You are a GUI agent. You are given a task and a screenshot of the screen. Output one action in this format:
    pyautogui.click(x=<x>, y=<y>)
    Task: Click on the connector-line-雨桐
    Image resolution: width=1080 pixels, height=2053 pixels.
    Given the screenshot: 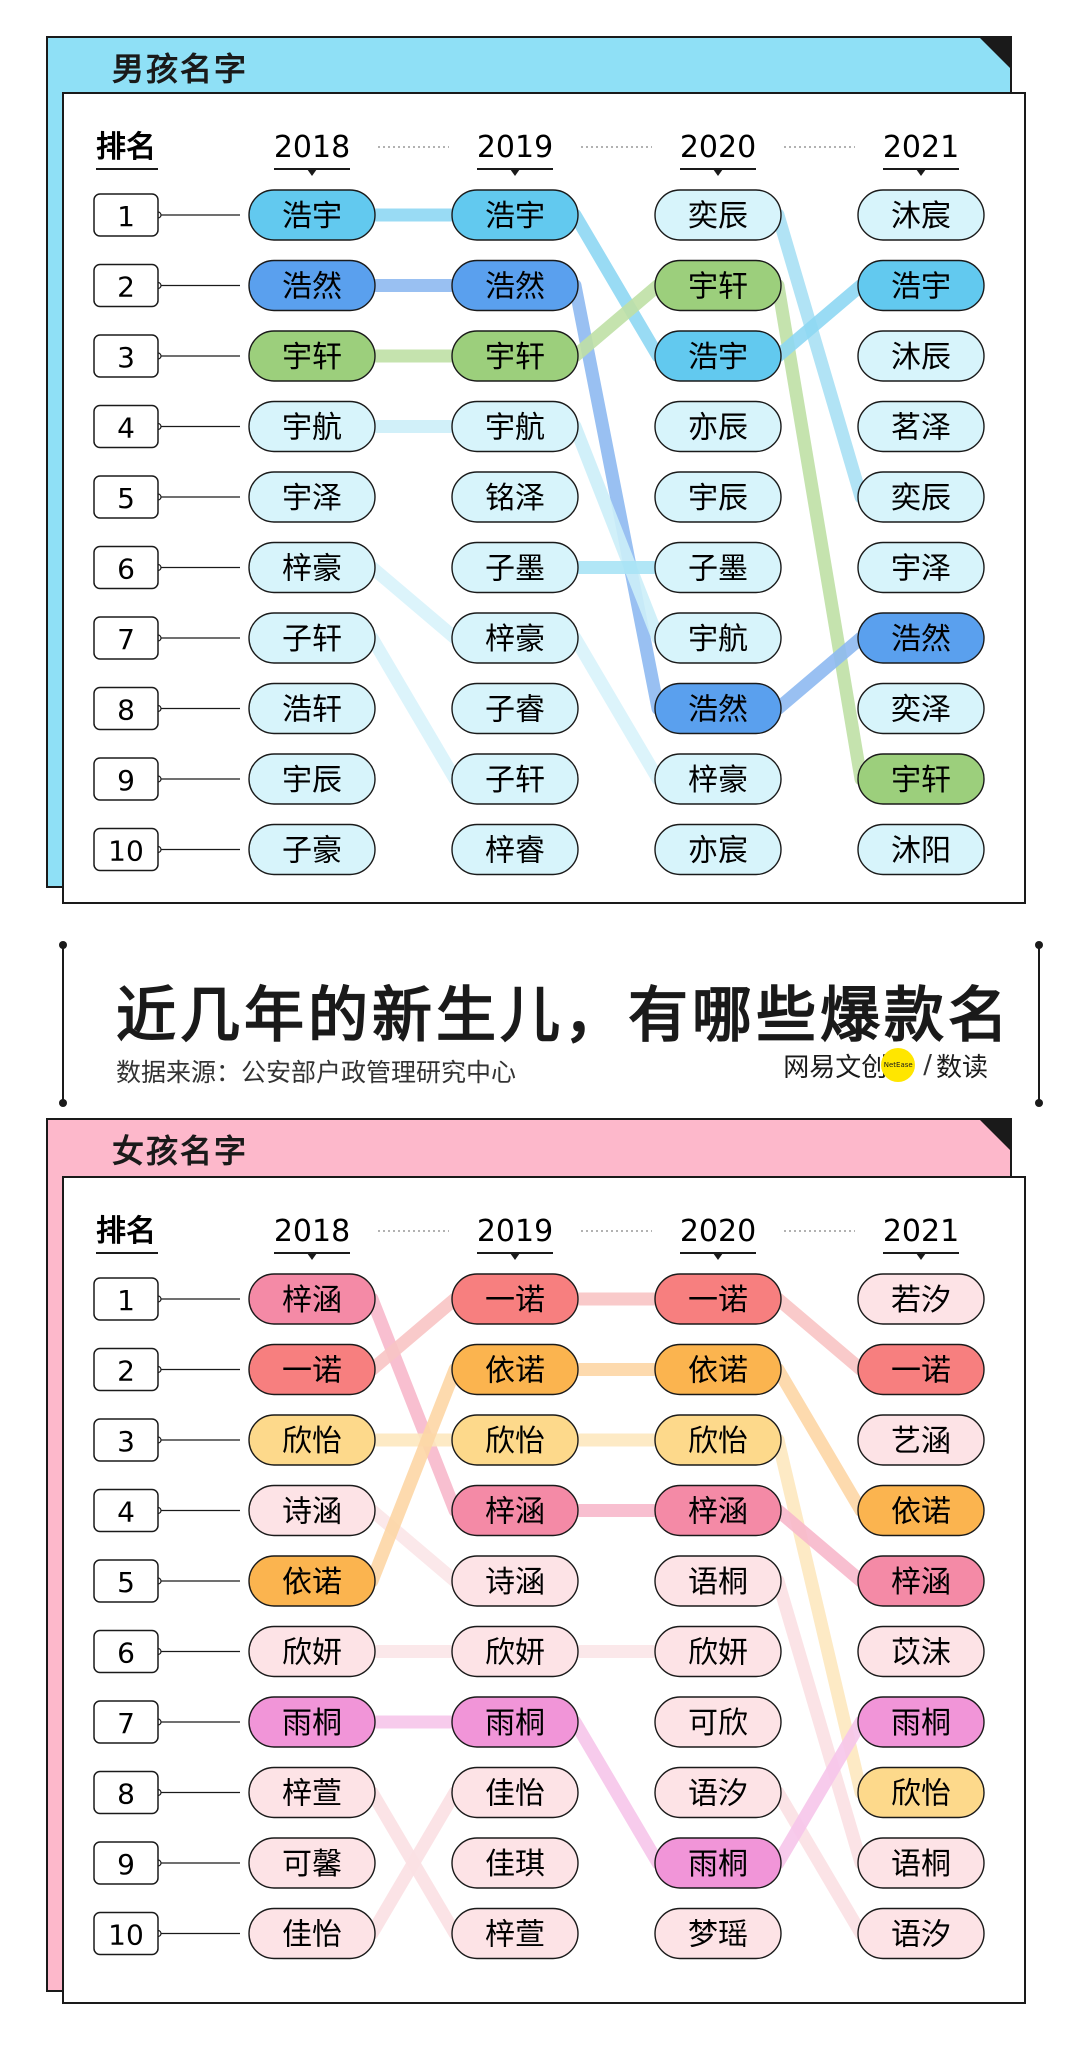 What is the action you would take?
    pyautogui.click(x=819, y=1792)
    